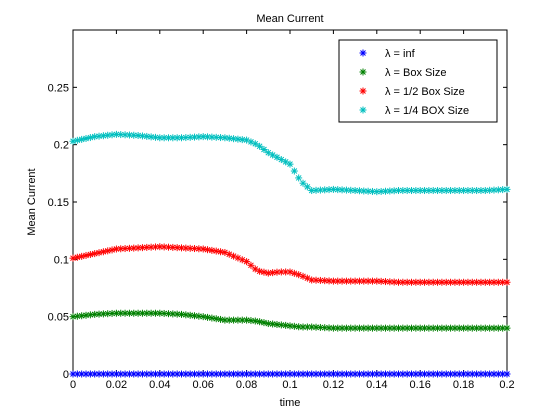  Describe the element at coordinates (402, 73) in the screenshot. I see `legend-entry: λ = Box Size` at that location.